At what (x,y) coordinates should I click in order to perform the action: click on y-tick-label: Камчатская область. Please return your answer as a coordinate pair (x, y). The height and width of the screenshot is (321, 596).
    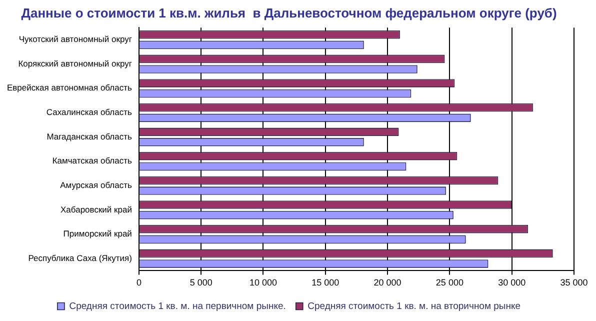
    Looking at the image, I should click on (92, 161).